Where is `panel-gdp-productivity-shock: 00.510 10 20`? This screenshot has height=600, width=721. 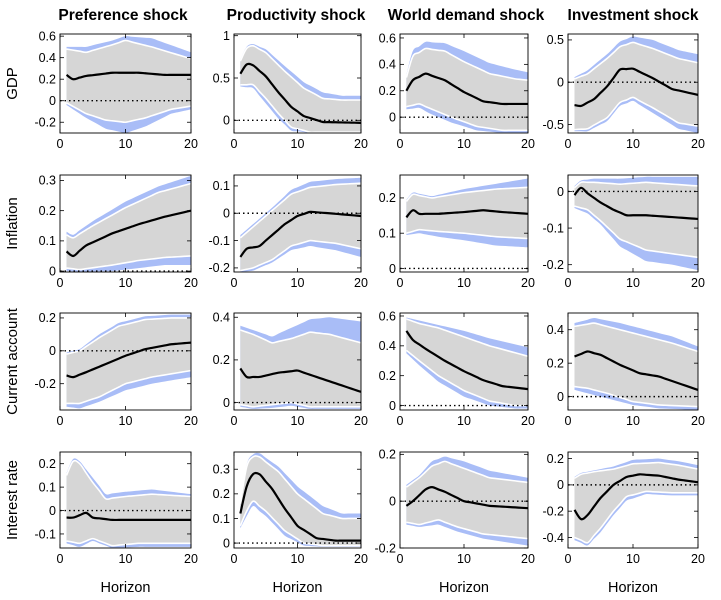 panel-gdp-productivity-shock: 00.510 10 20 is located at coordinates (290, 90).